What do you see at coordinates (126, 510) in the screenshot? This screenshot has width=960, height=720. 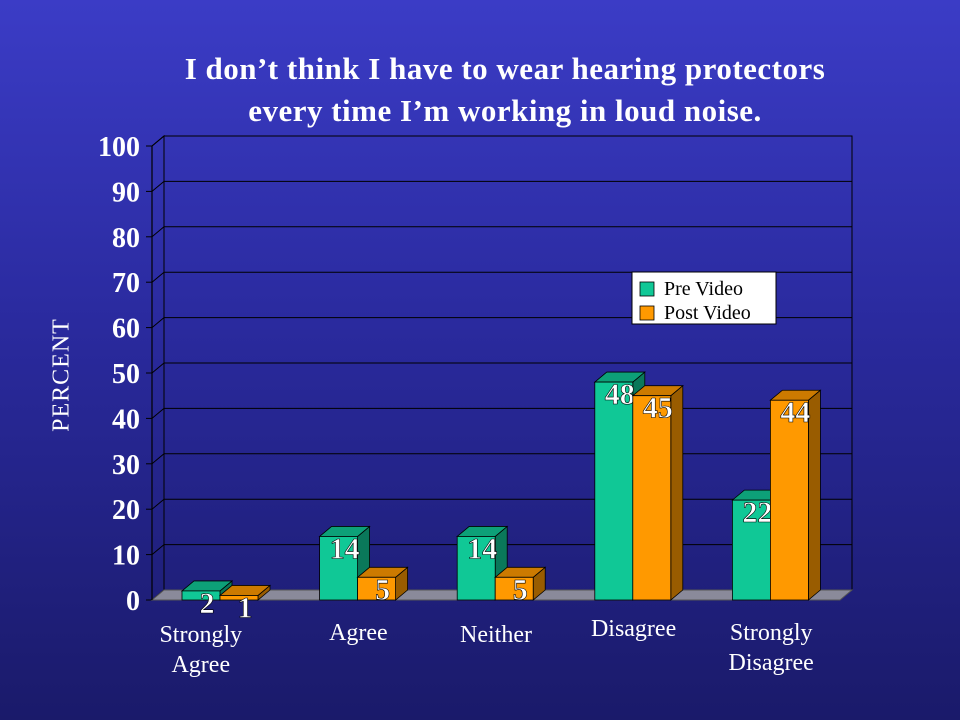 I see `y-tick-label: 20` at bounding box center [126, 510].